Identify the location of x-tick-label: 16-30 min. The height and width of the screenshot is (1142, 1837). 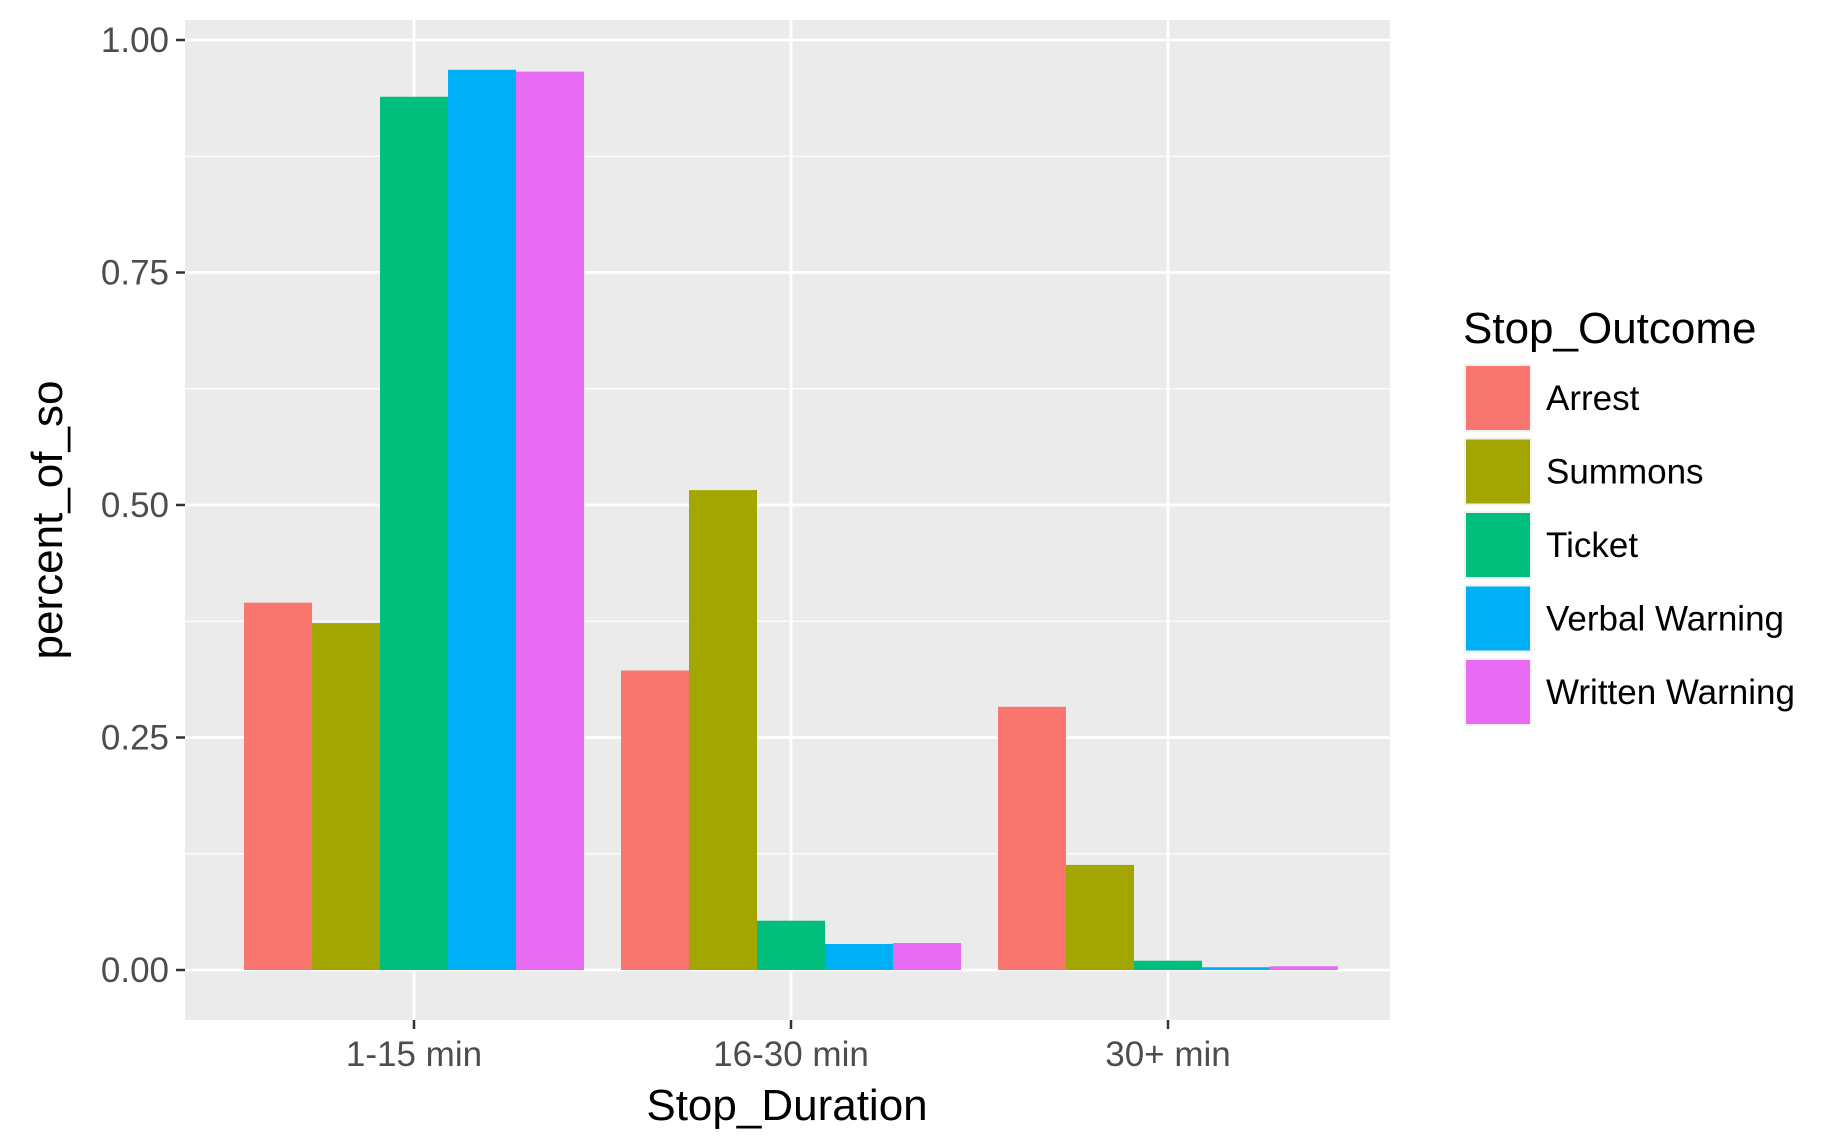
(791, 1054).